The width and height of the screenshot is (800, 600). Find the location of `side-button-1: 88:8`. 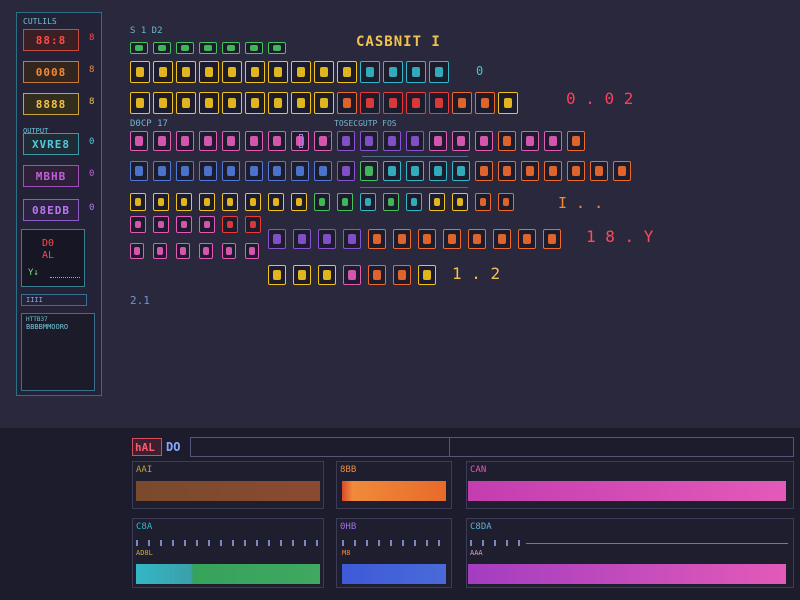

side-button-1: 88:8 is located at coordinates (51, 40).